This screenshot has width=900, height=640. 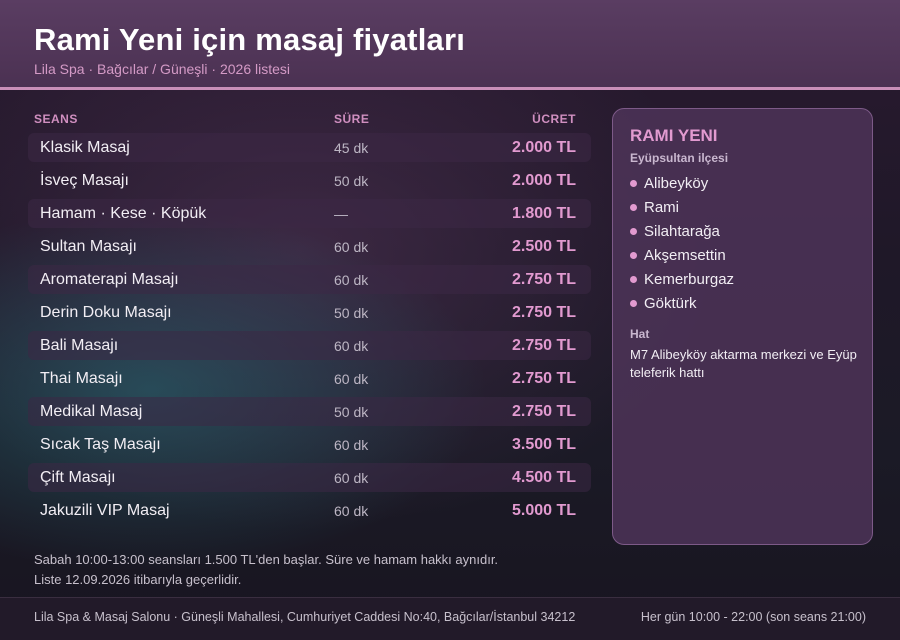 What do you see at coordinates (640, 334) in the screenshot?
I see `transit-label: Hat` at bounding box center [640, 334].